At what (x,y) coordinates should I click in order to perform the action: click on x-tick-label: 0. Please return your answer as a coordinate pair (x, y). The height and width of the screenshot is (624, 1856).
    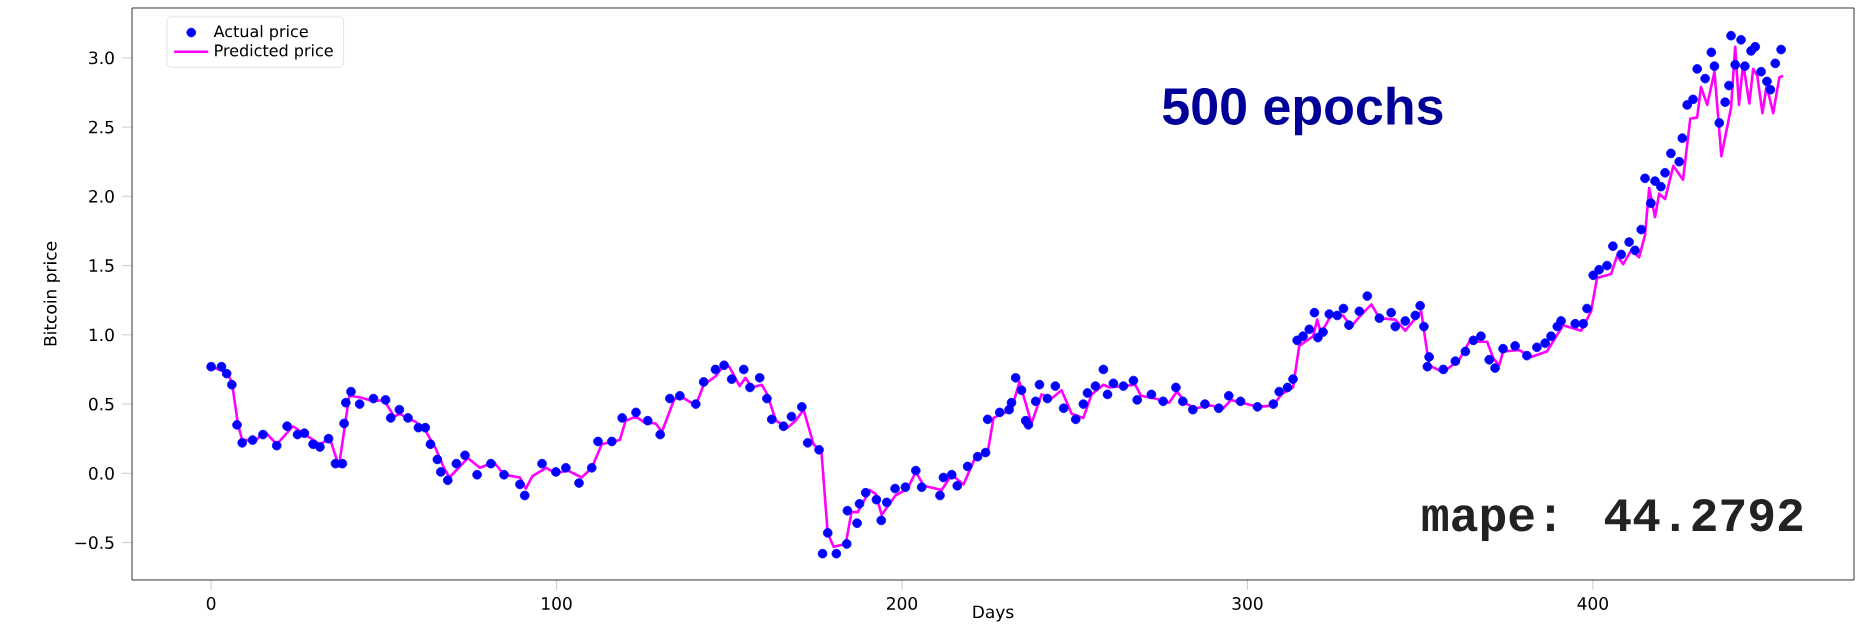
    Looking at the image, I should click on (211, 603).